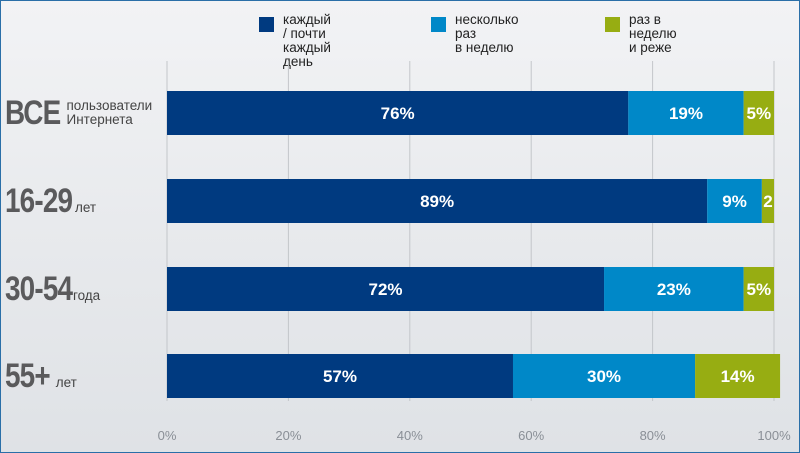 Image resolution: width=800 pixels, height=453 pixels. Describe the element at coordinates (612, 24) in the screenshot. I see `legend-swatch-rare` at that location.